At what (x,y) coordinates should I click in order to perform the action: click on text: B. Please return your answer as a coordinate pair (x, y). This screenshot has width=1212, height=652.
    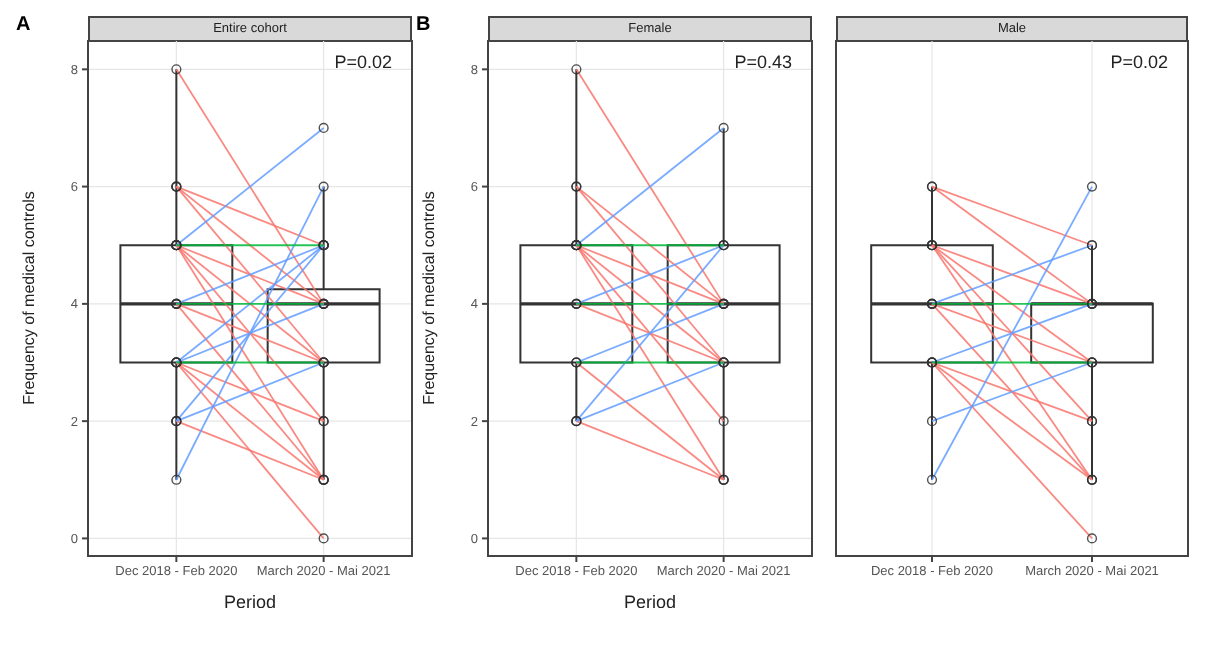
    Looking at the image, I should click on (423, 25).